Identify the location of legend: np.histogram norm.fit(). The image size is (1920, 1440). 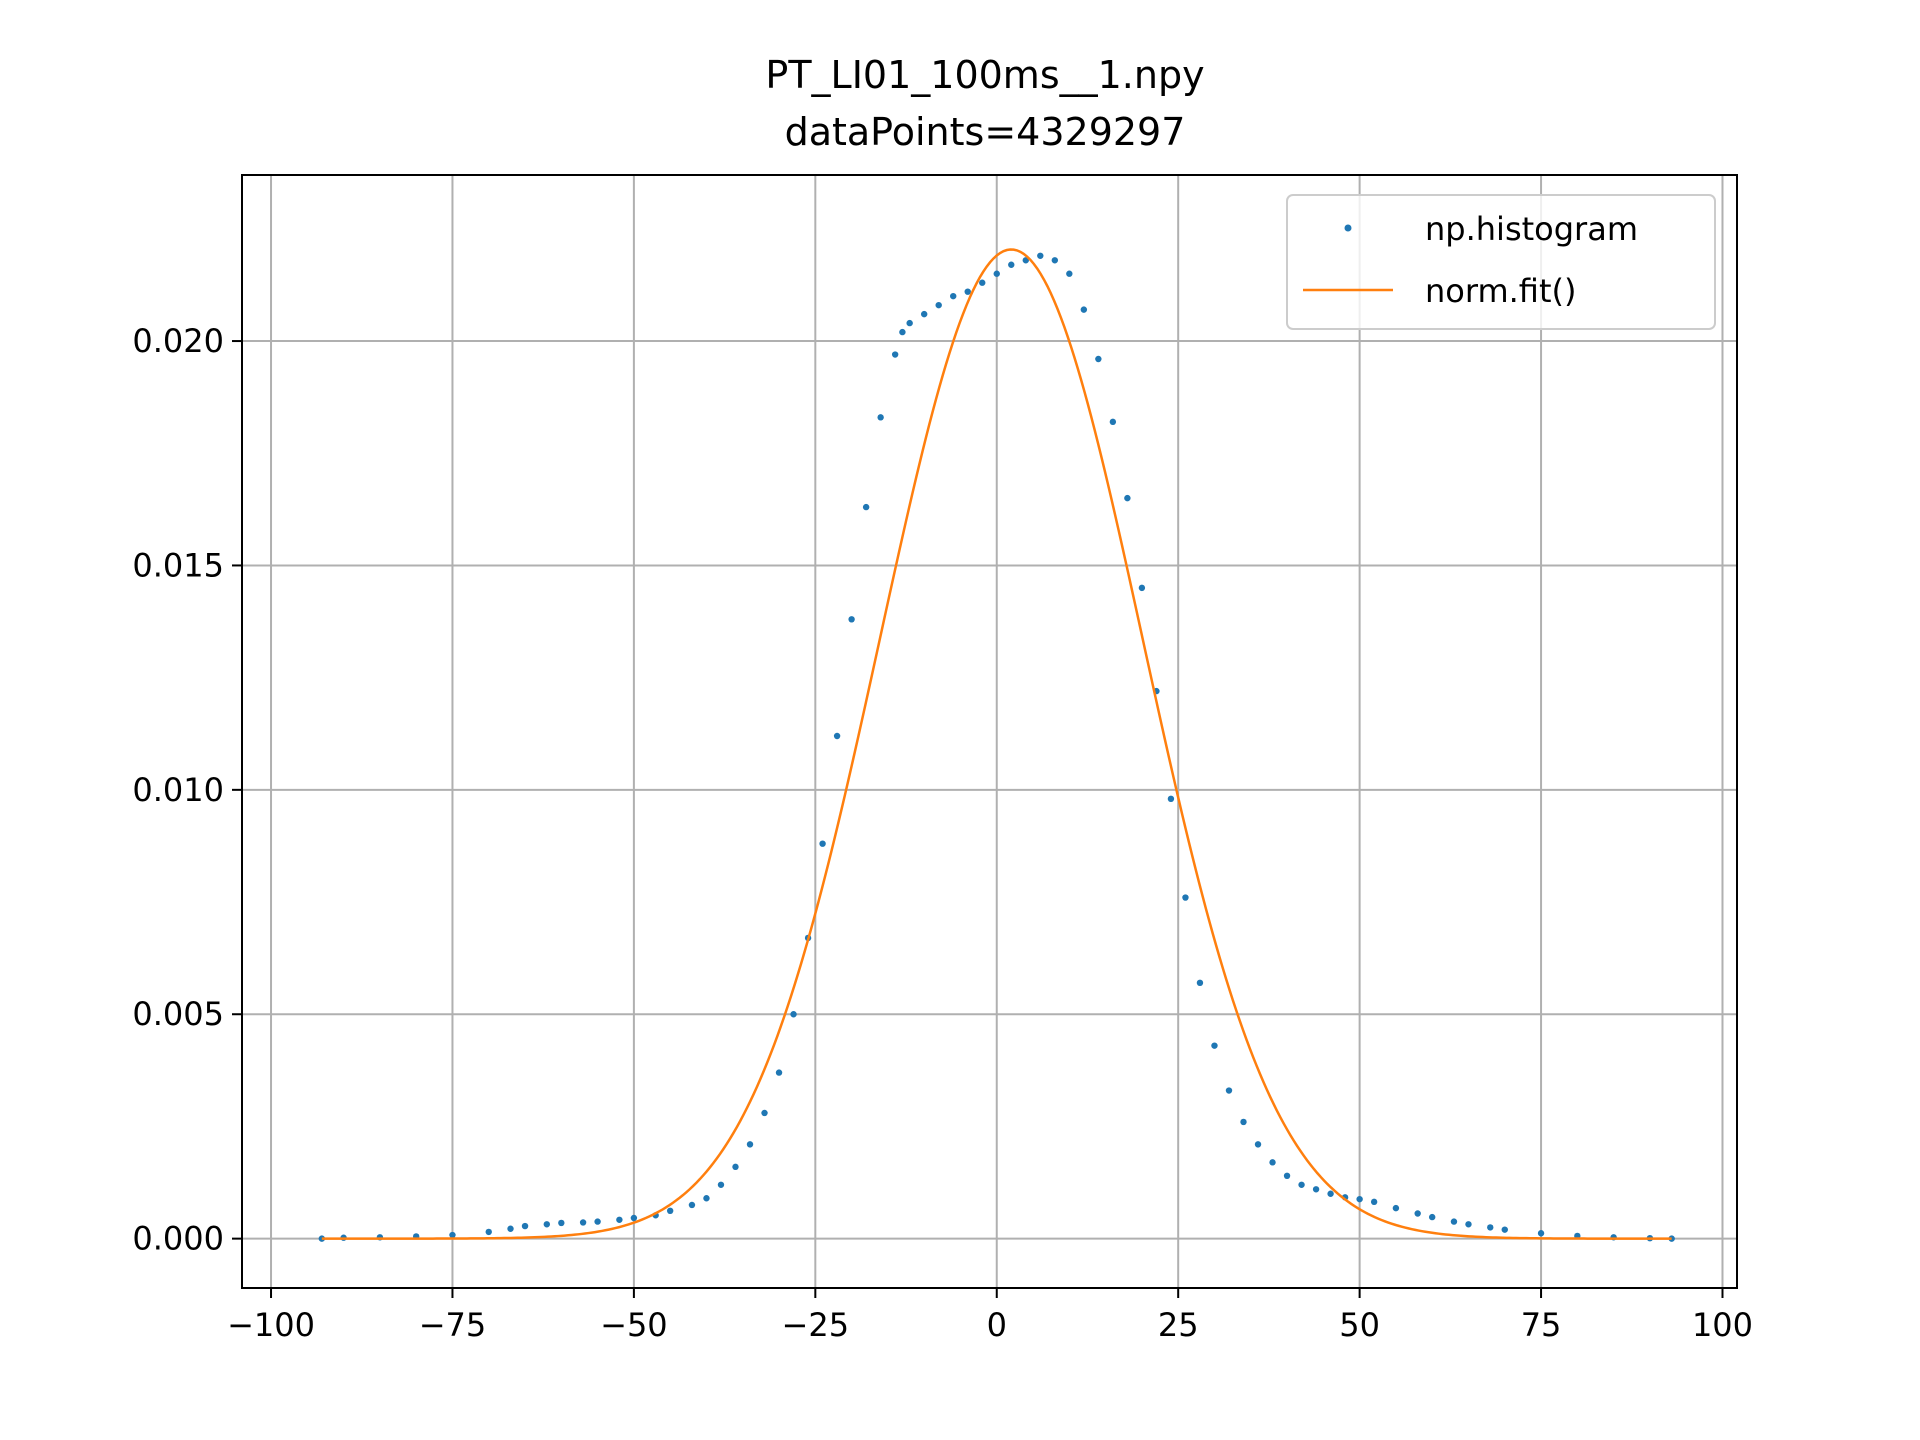
(1501, 262).